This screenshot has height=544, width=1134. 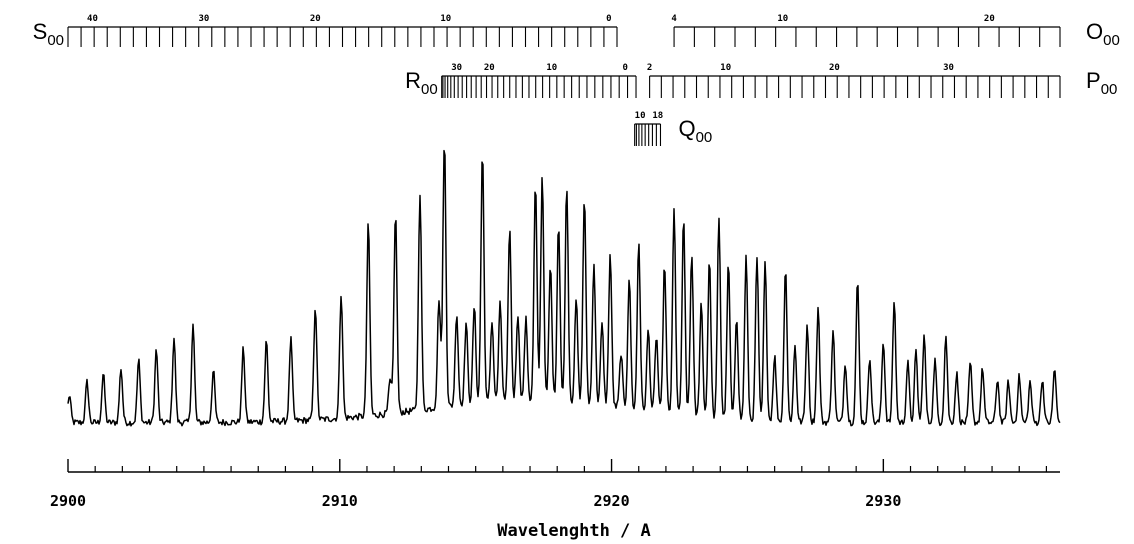 What do you see at coordinates (883, 501) in the screenshot?
I see `x-tick-label: 2930` at bounding box center [883, 501].